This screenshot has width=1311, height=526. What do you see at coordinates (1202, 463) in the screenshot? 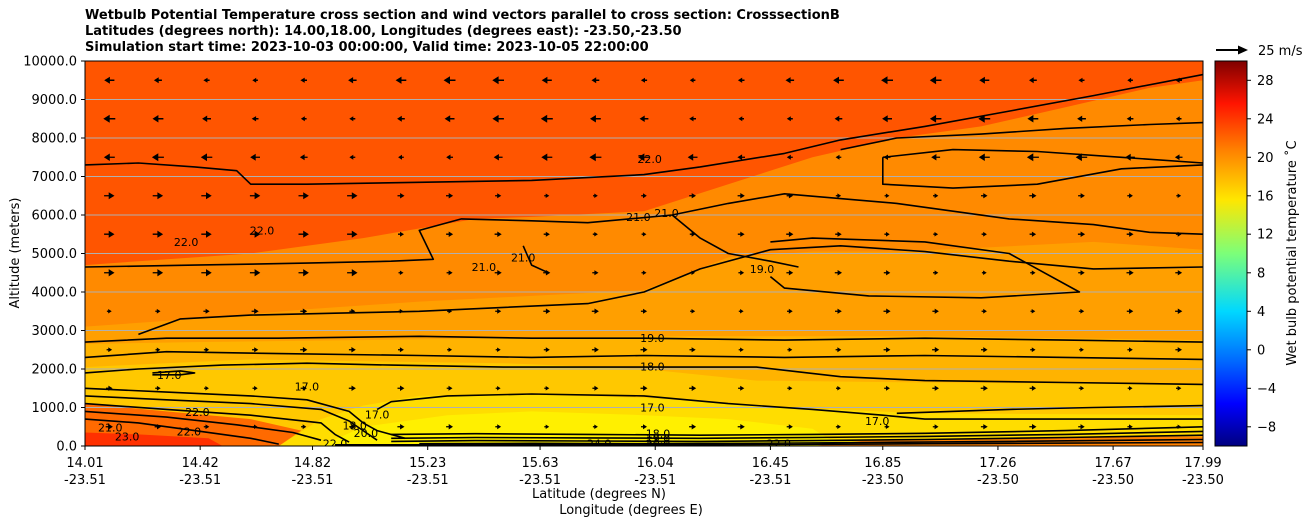
I see `x-tick-label-lat: 17.99` at bounding box center [1202, 463].